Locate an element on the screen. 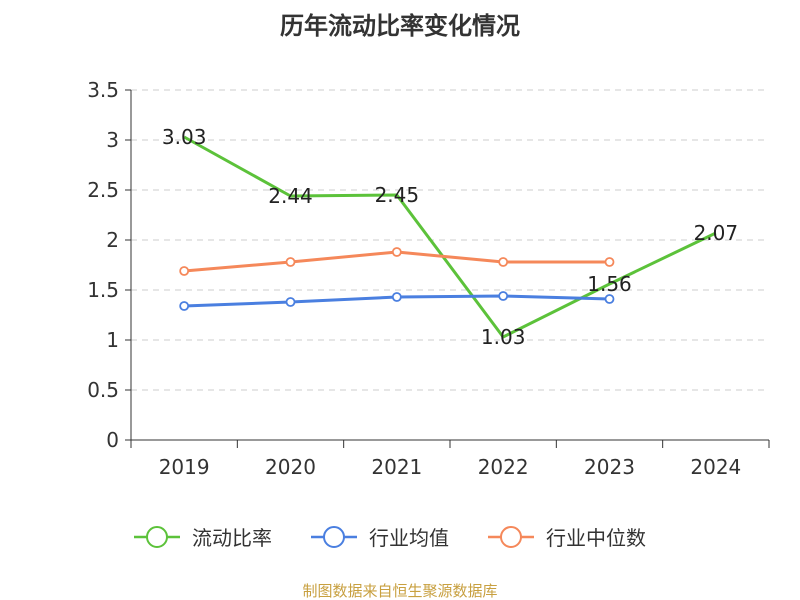 This screenshot has height=600, width=800. y-tick-label: 0 is located at coordinates (112, 440).